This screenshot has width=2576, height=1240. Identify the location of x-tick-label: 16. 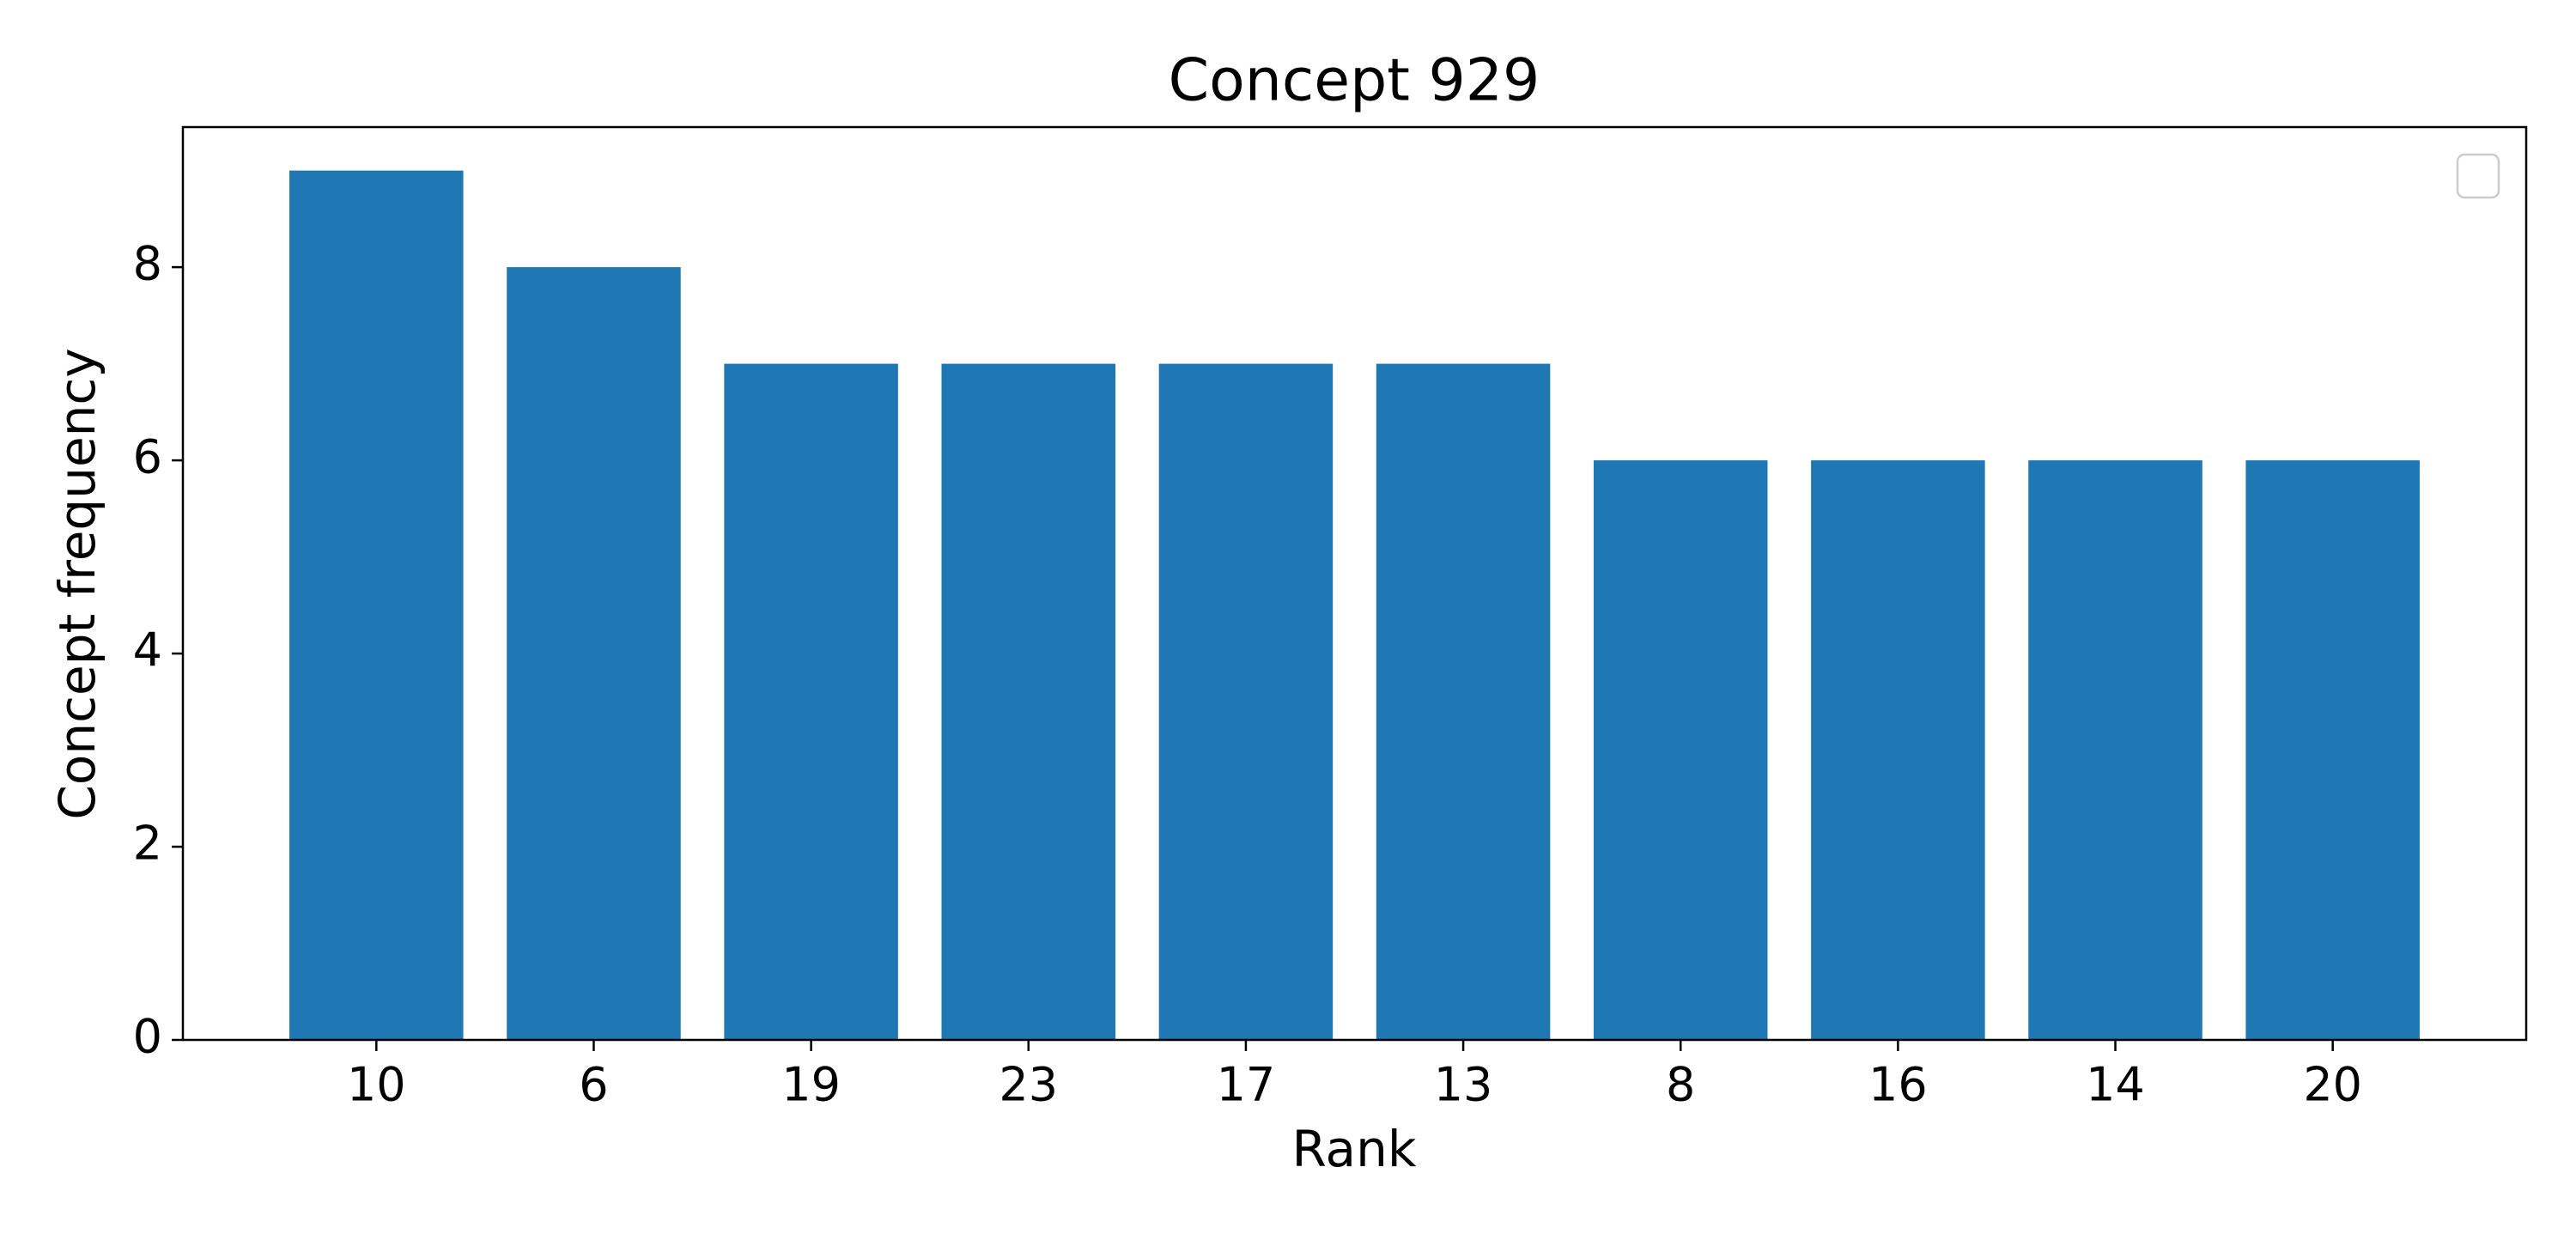
(1898, 1085).